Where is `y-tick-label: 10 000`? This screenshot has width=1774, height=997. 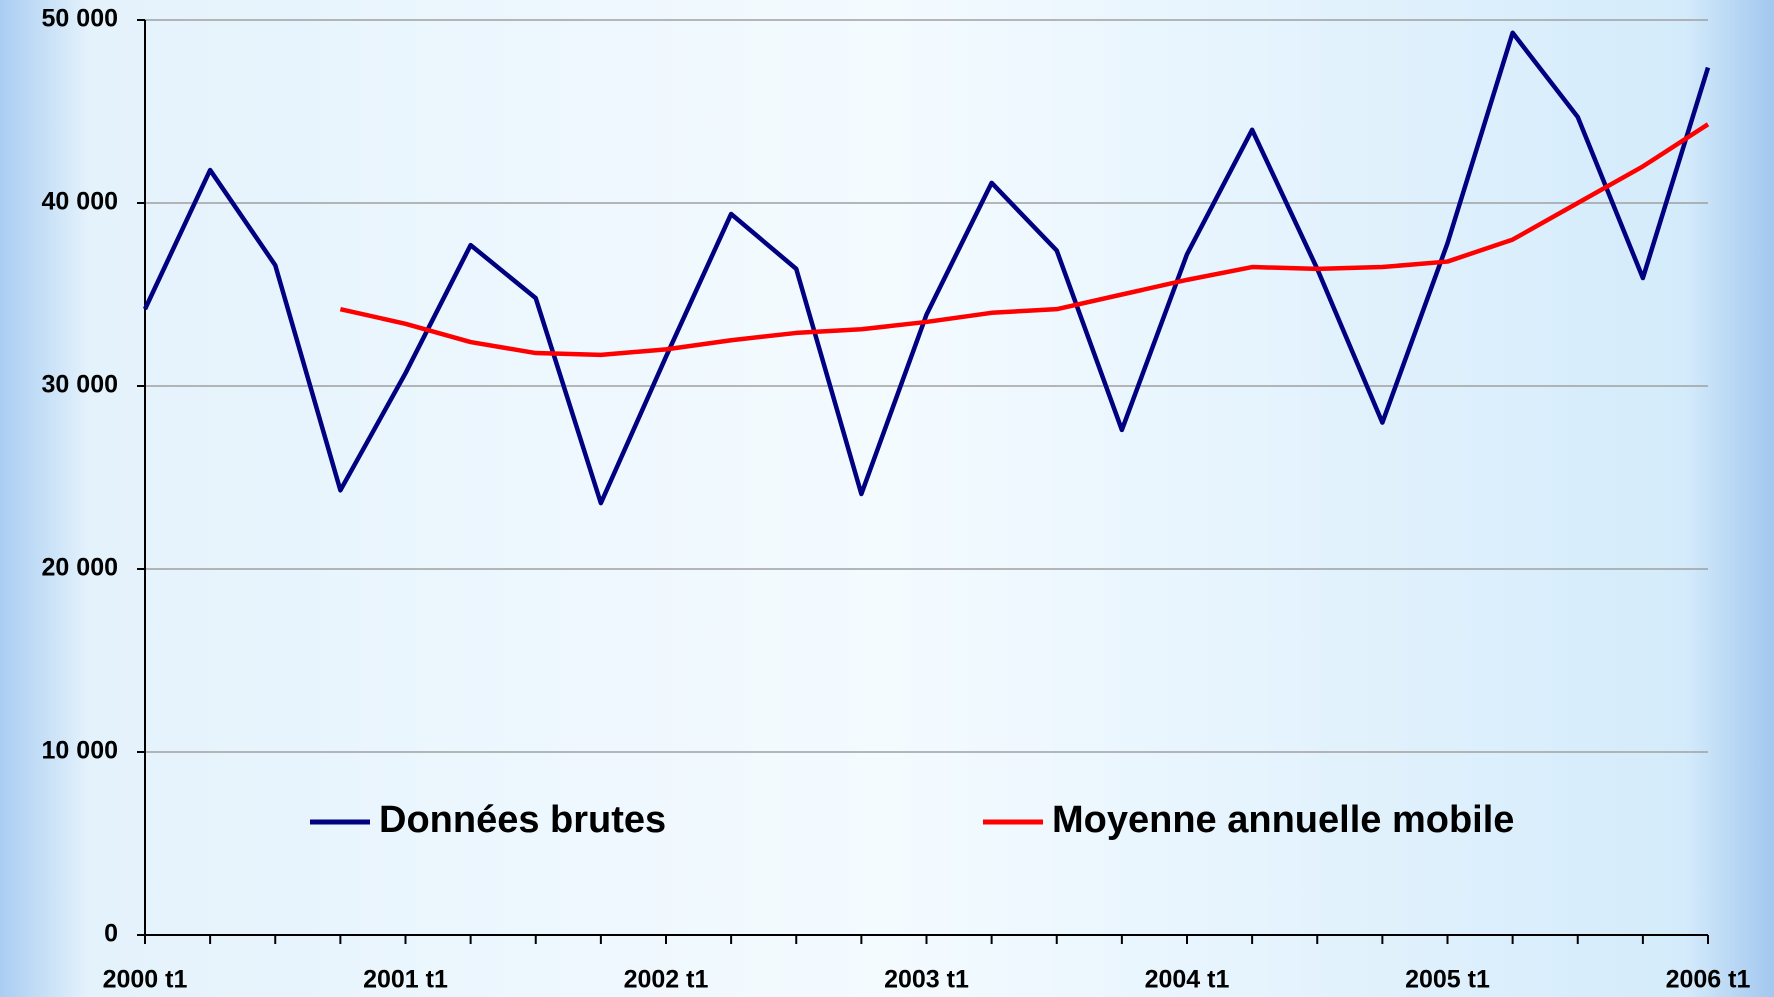 y-tick-label: 10 000 is located at coordinates (80, 751).